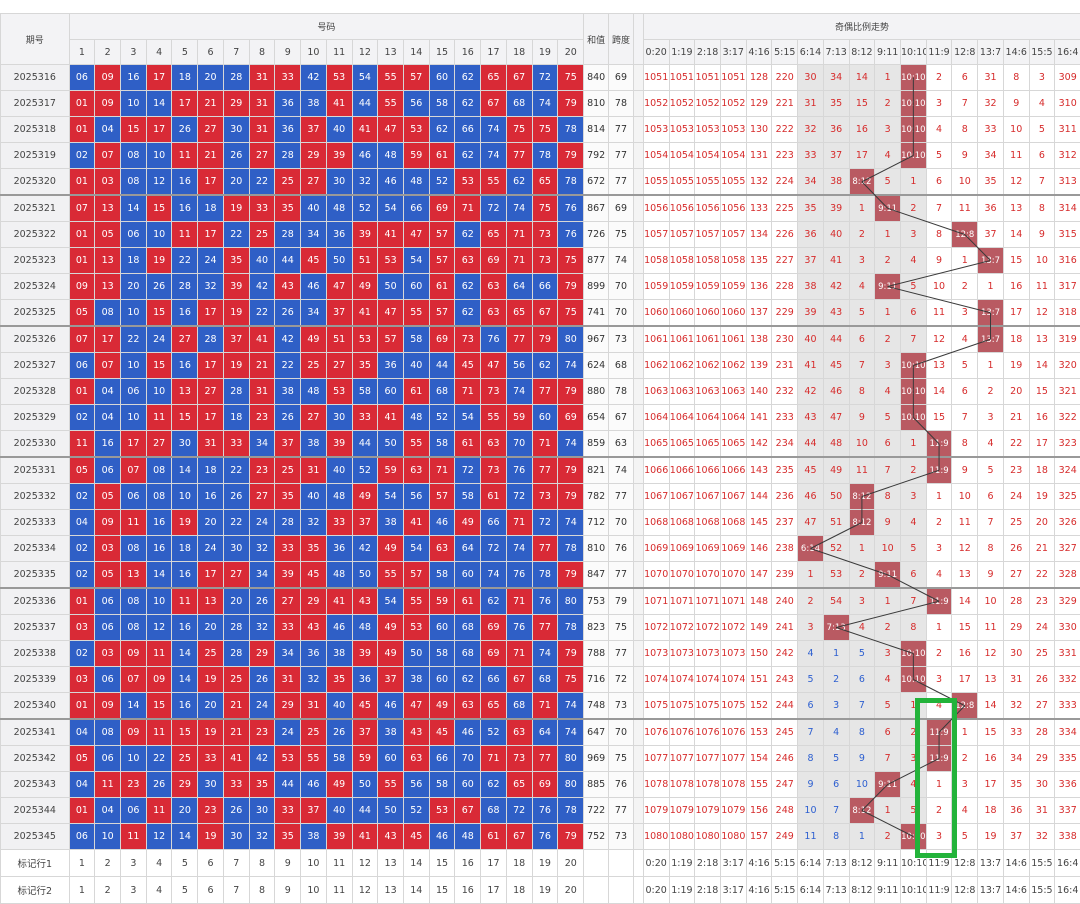 The width and height of the screenshot is (1080, 904). Describe the element at coordinates (621, 863) in the screenshot. I see `marker-span-cell` at that location.